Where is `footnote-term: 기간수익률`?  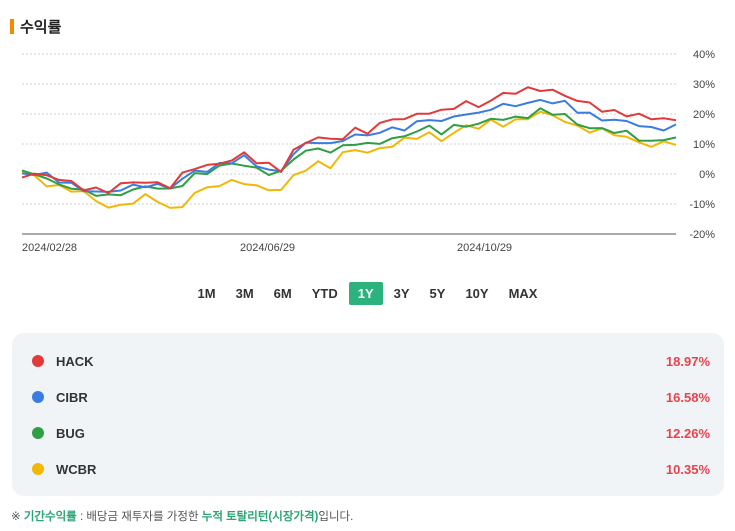 footnote-term: 기간수익률 is located at coordinates (50, 517).